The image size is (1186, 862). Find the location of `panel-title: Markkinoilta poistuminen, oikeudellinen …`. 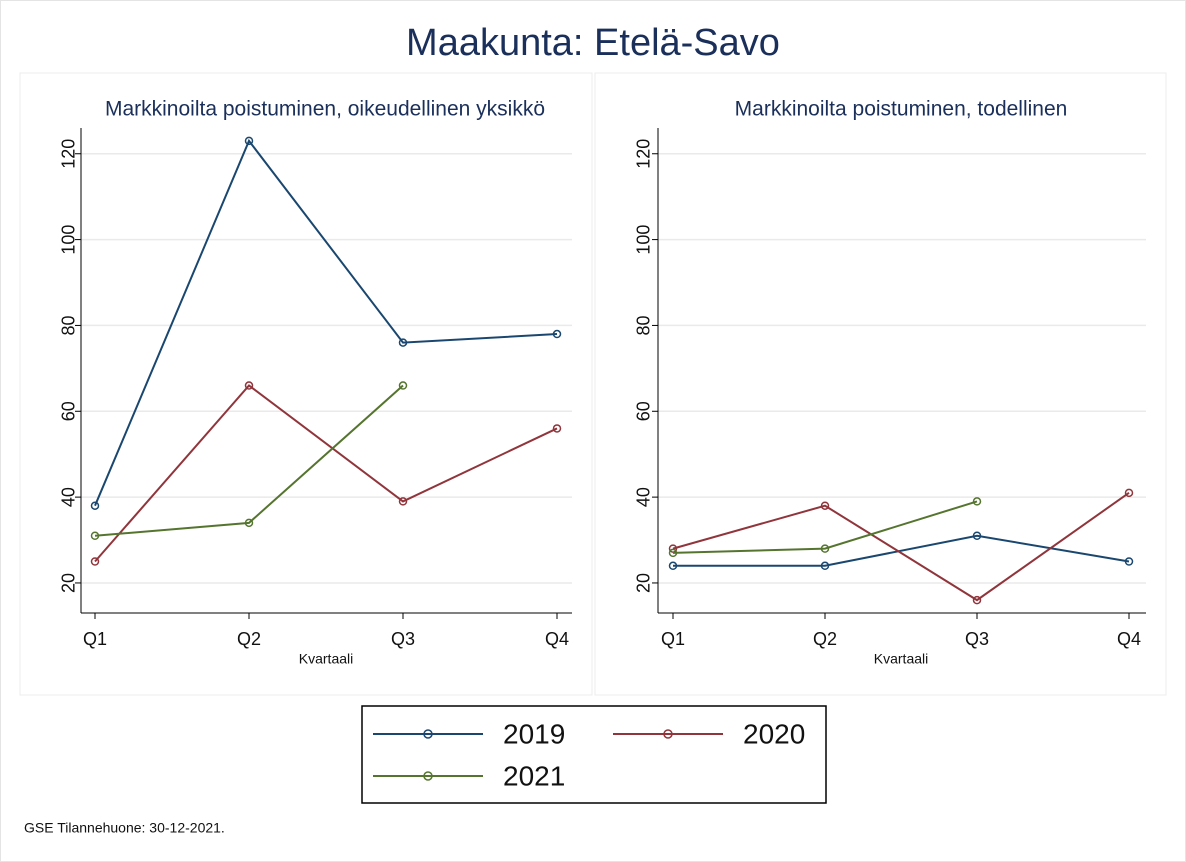

panel-title: Markkinoilta poistuminen, oikeudellinen … is located at coordinates (325, 109).